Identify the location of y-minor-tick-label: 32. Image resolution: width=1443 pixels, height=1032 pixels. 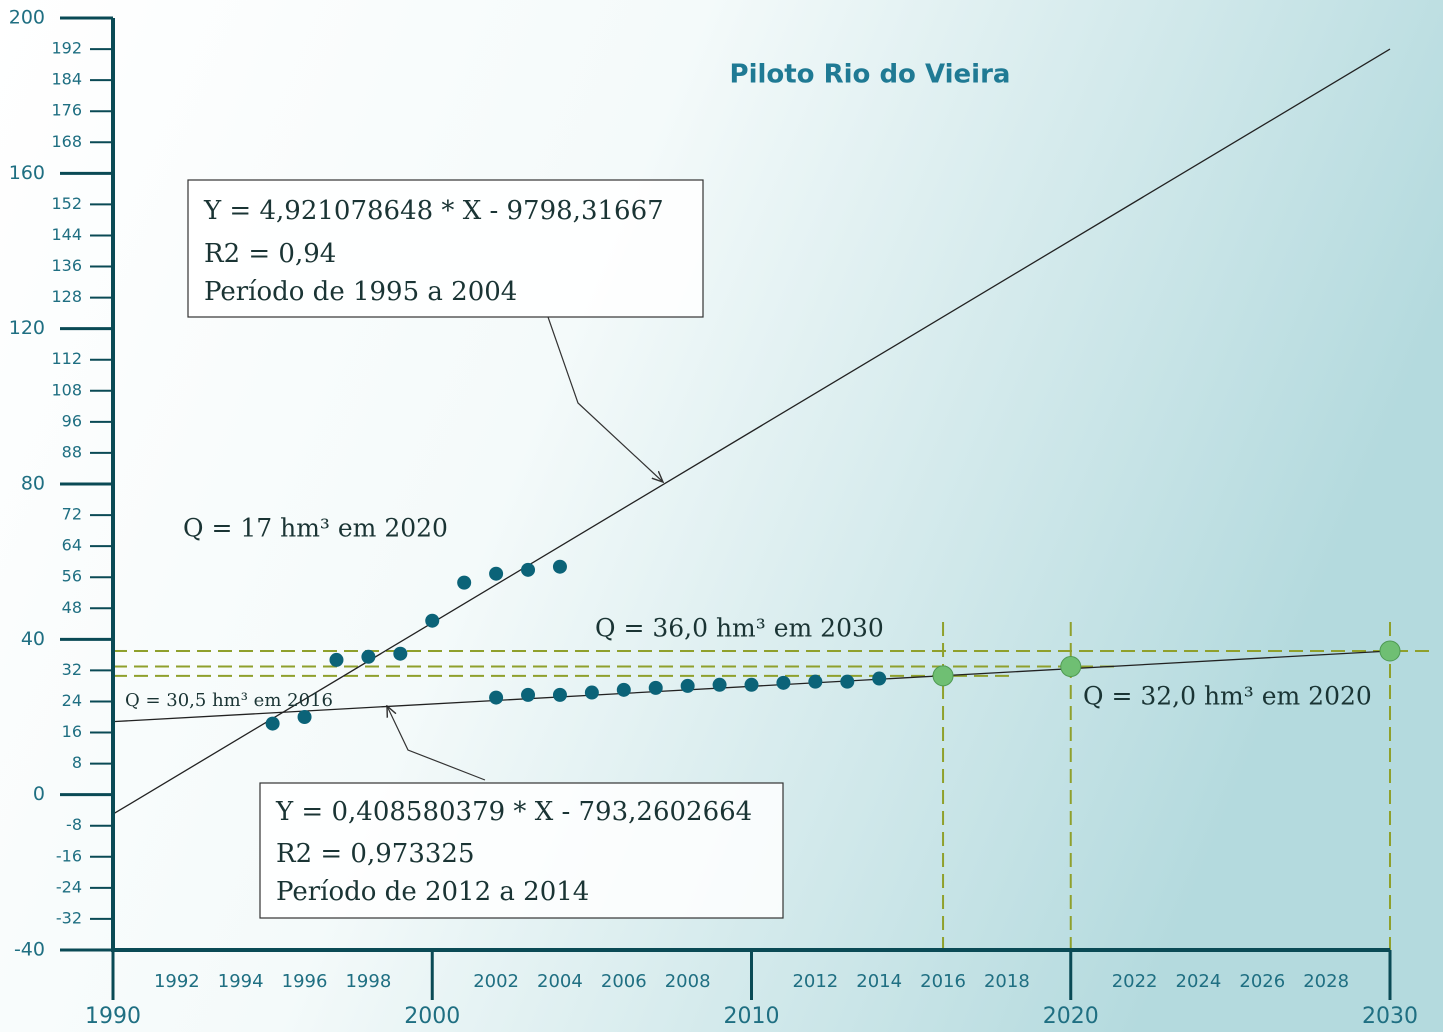
(72, 669).